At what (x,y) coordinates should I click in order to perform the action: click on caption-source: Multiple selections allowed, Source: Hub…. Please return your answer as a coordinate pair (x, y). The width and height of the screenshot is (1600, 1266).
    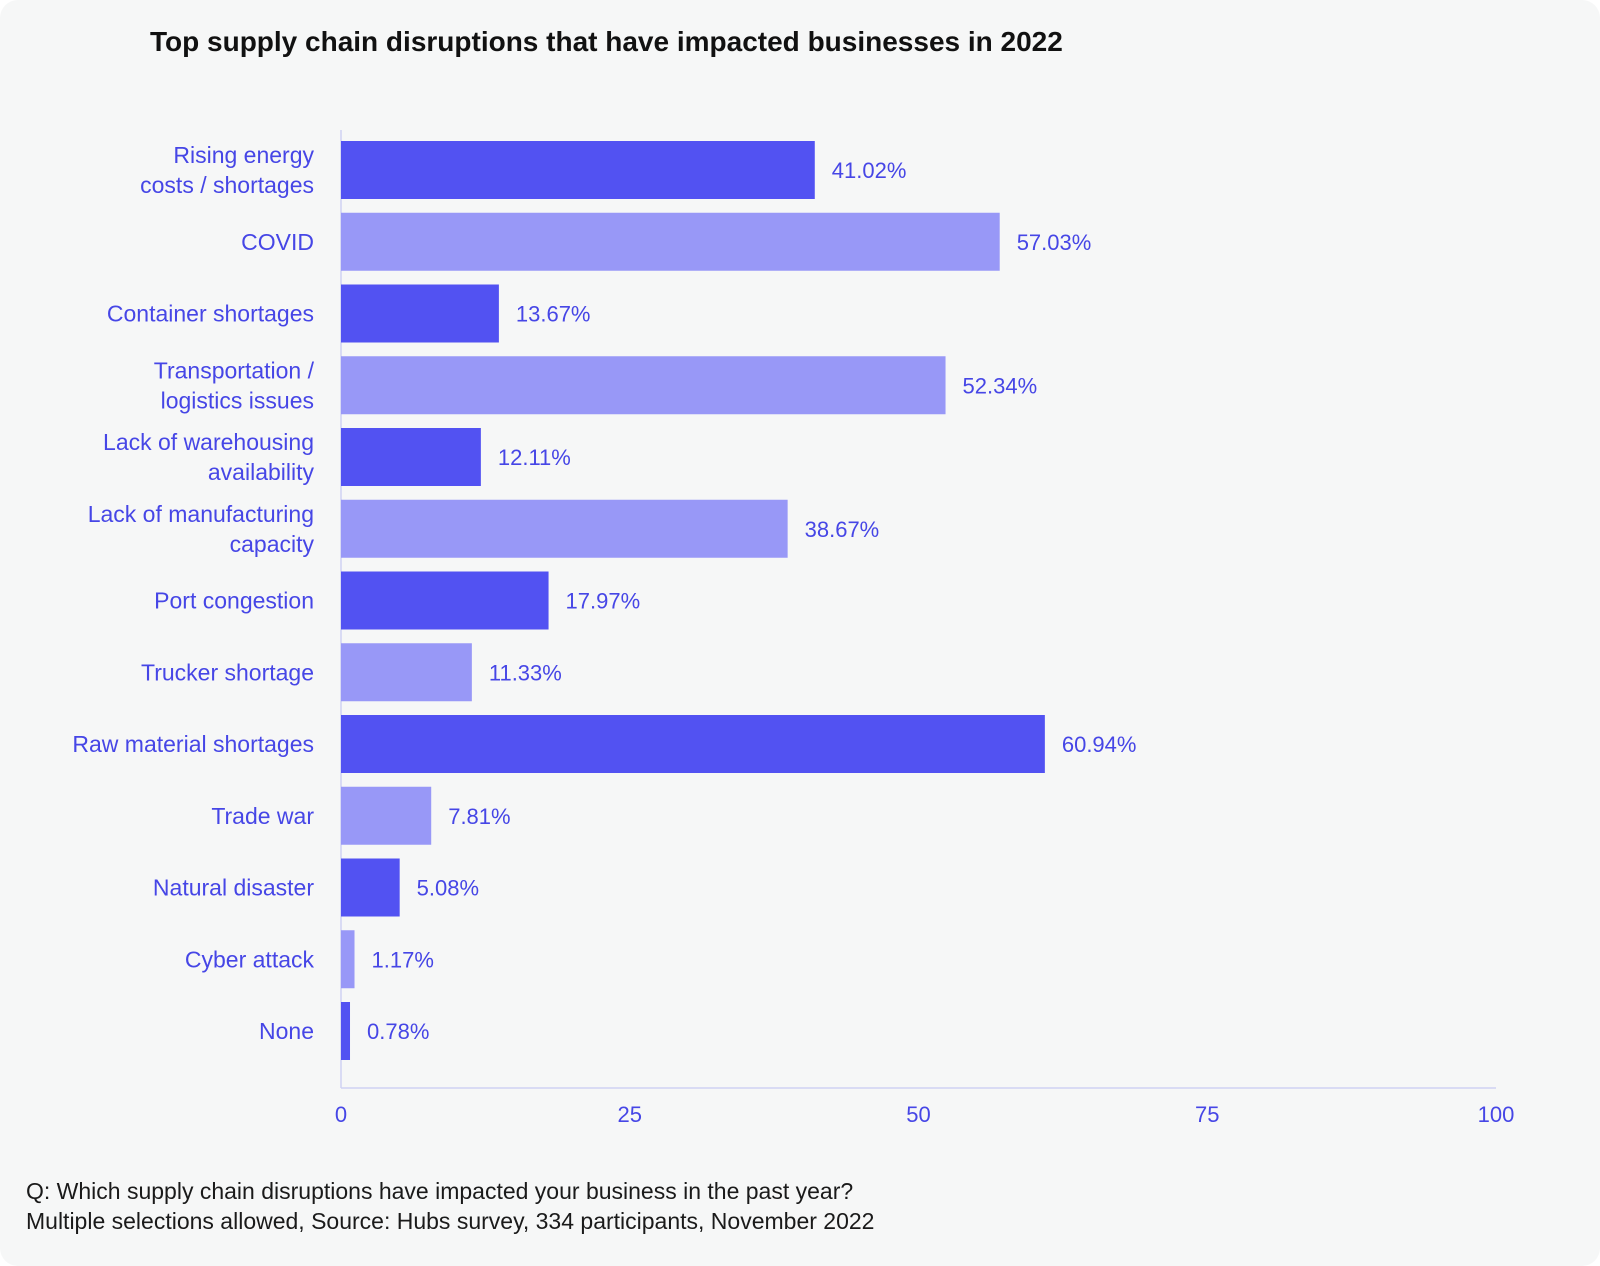
    Looking at the image, I should click on (450, 1221).